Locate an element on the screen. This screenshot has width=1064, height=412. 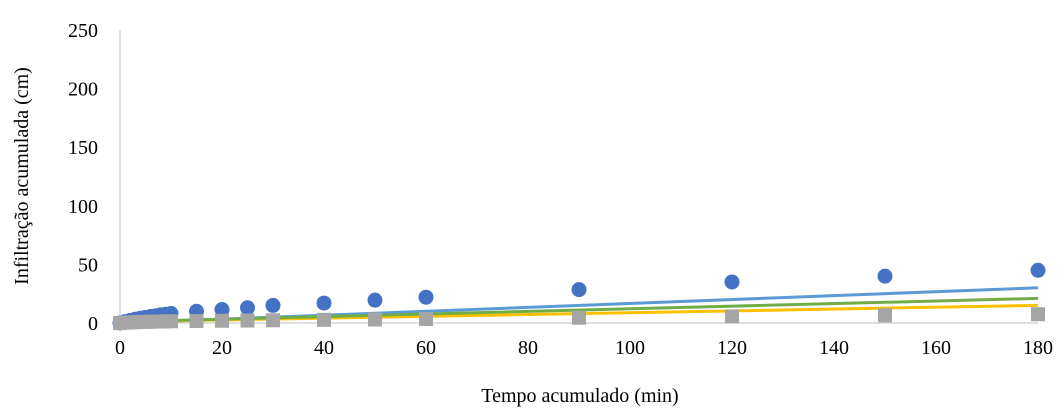
x-tick-label: 180 is located at coordinates (1038, 348).